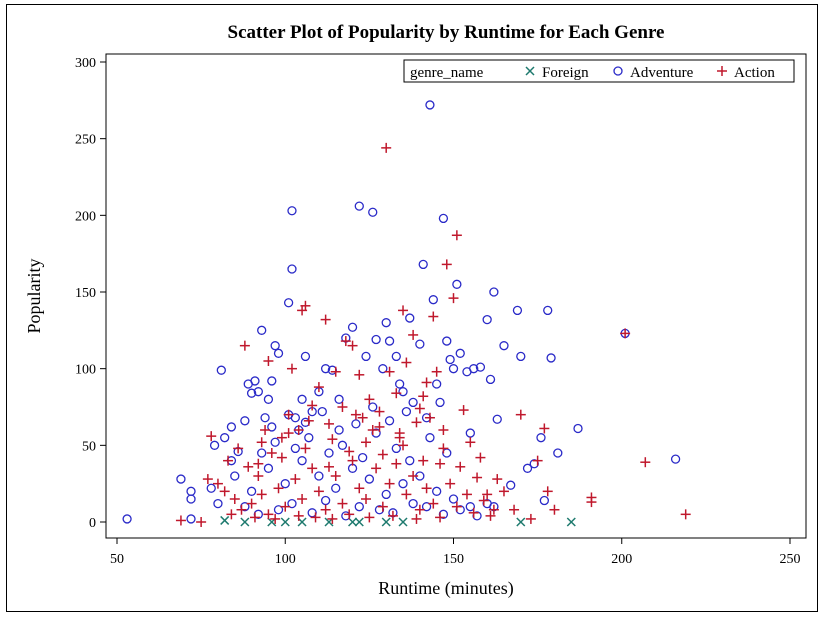 This screenshot has height=619, width=826. I want to click on x-axis: 50 100 150 200 250, so click(455, 552).